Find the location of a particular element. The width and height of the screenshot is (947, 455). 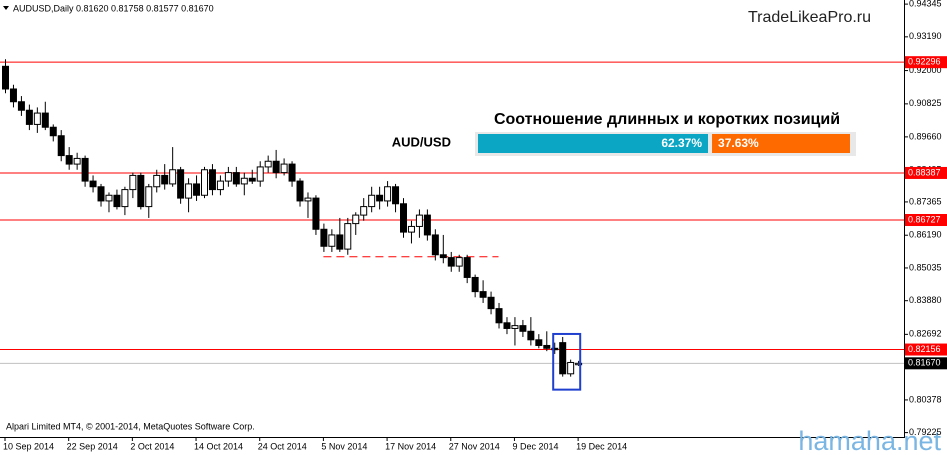

y-tick-label: 0.86190 is located at coordinates (925, 235).